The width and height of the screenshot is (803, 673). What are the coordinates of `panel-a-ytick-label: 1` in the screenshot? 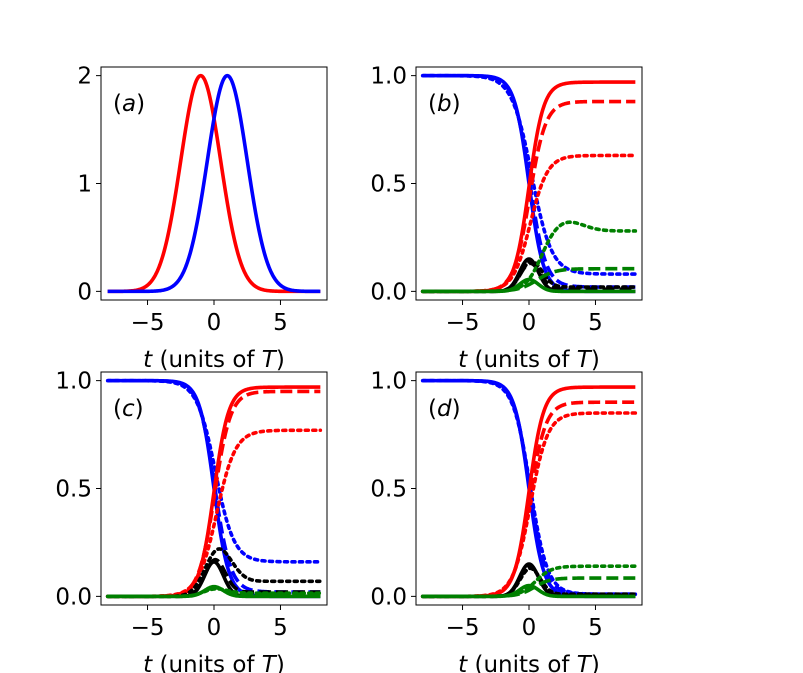 It's located at (84, 185).